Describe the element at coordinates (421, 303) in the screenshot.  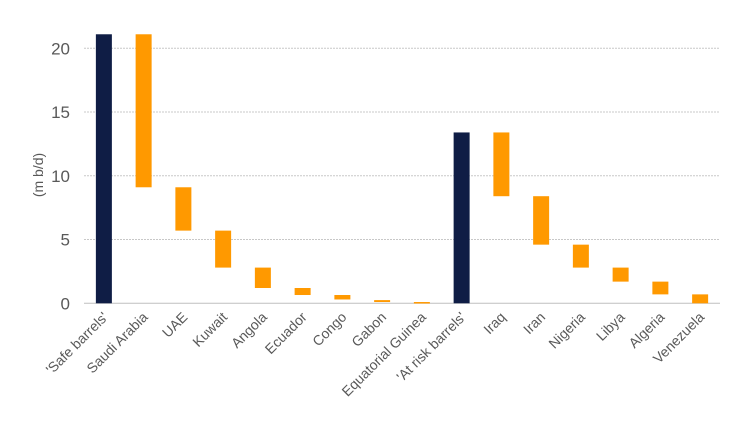
I see `bar-equatorial-guinea` at that location.